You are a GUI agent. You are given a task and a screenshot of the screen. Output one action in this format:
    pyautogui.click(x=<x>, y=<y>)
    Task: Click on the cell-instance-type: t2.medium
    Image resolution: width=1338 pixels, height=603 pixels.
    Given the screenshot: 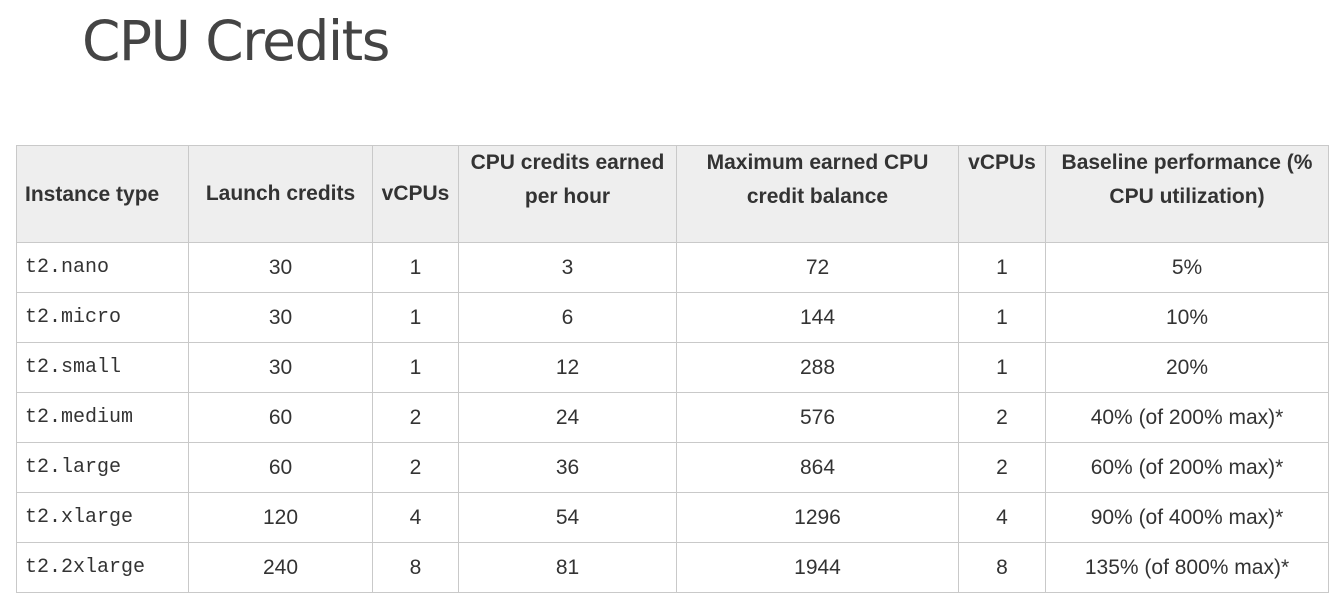 What is the action you would take?
    pyautogui.click(x=102, y=417)
    